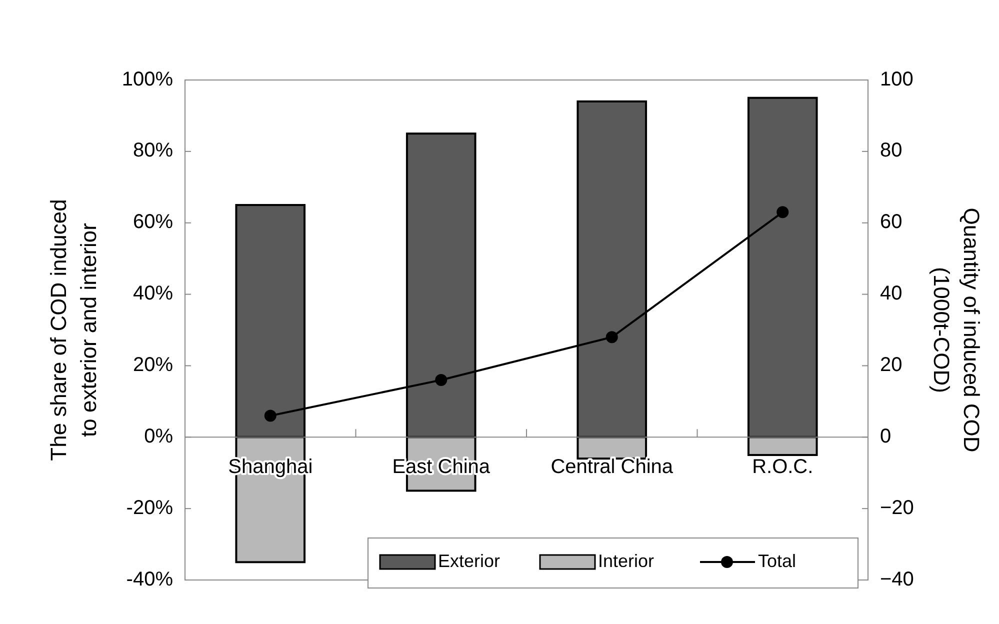 Image resolution: width=999 pixels, height=624 pixels. Describe the element at coordinates (956, 330) in the screenshot. I see `y2-axis-title: Quantity of induced COD (1000t-COD)` at that location.